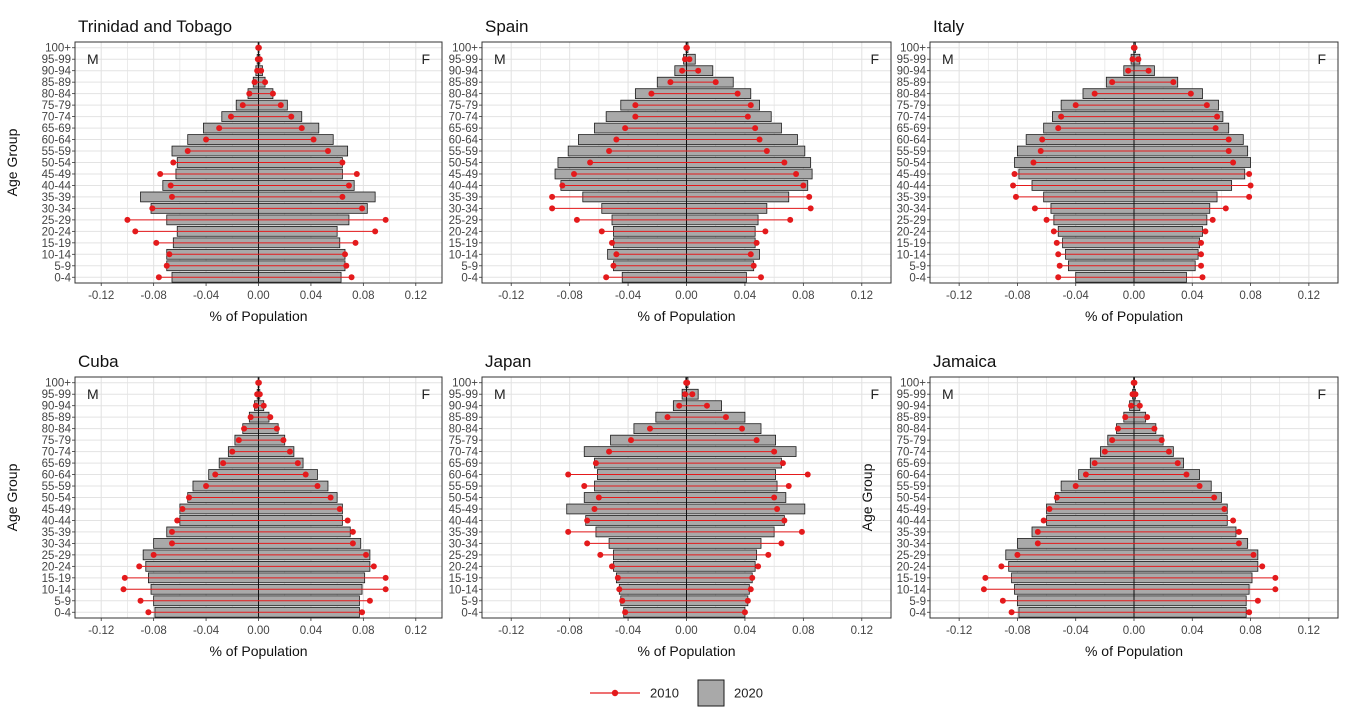 This screenshot has width=1350, height=709. Describe the element at coordinates (57, 567) in the screenshot. I see `y-tick-label: 20-24` at that location.